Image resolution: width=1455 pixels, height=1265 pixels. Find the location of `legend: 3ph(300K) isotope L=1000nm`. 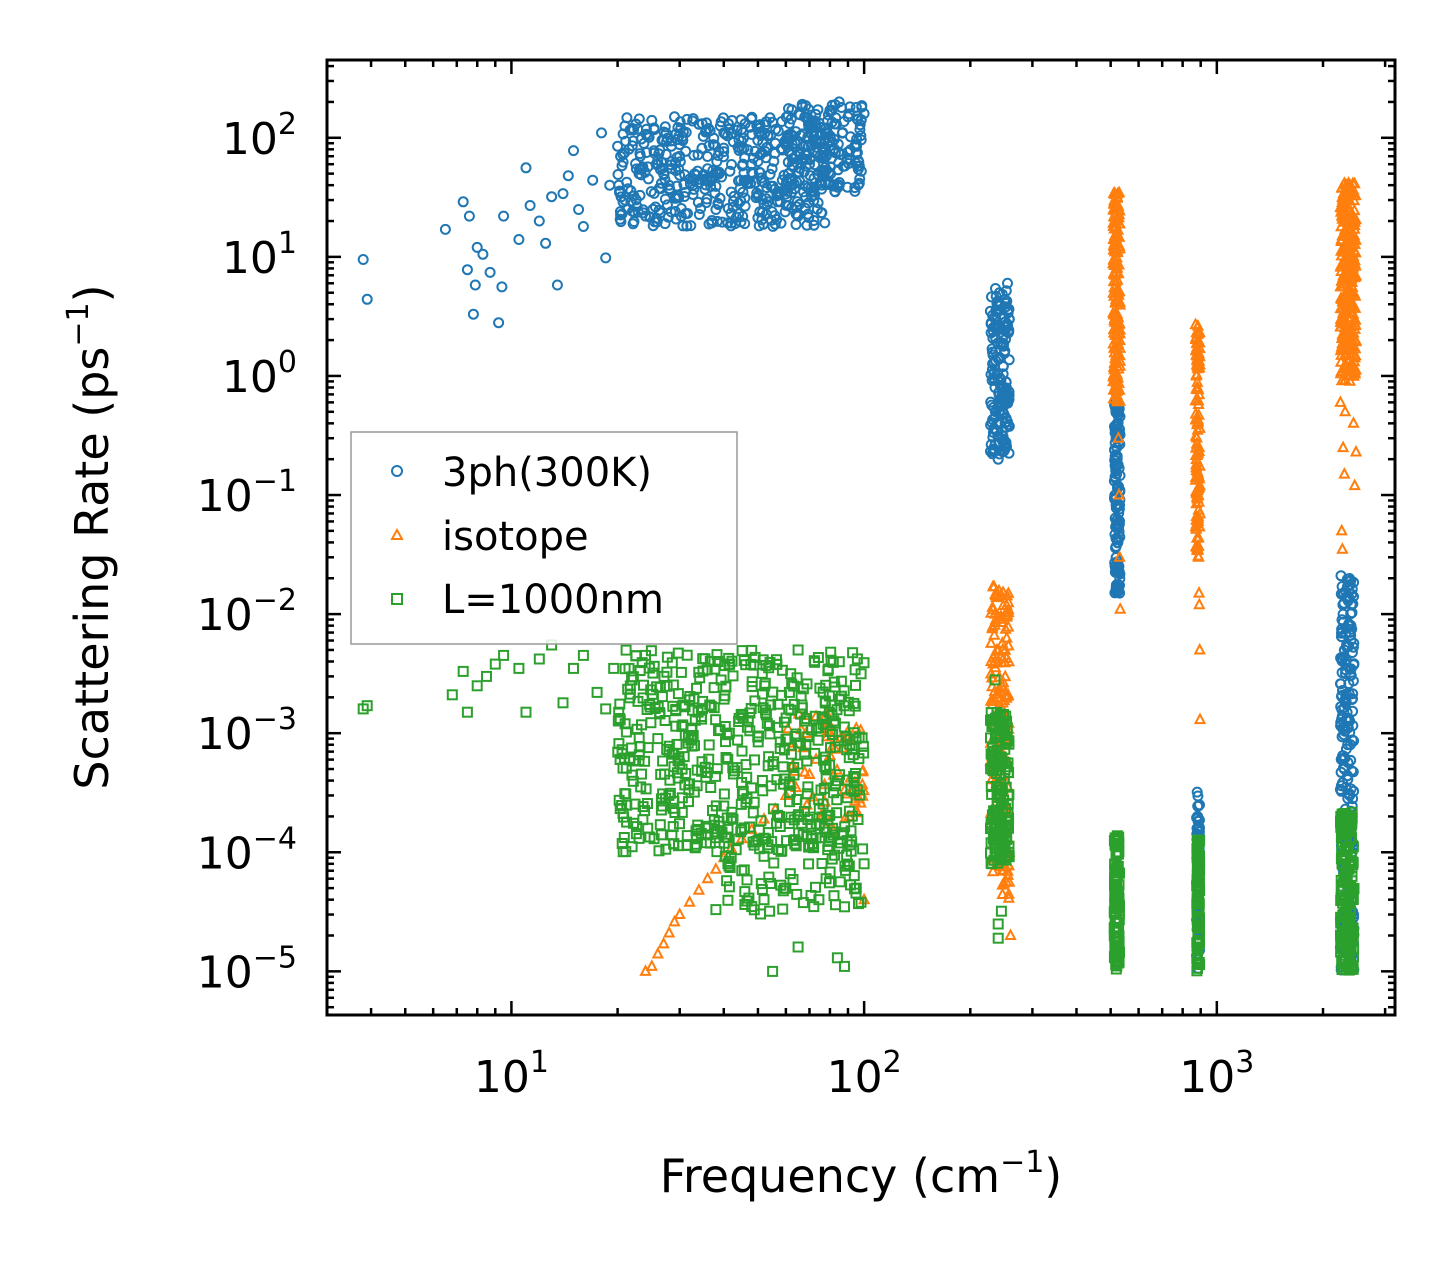

legend: 3ph(300K) isotope L=1000nm is located at coordinates (544, 538).